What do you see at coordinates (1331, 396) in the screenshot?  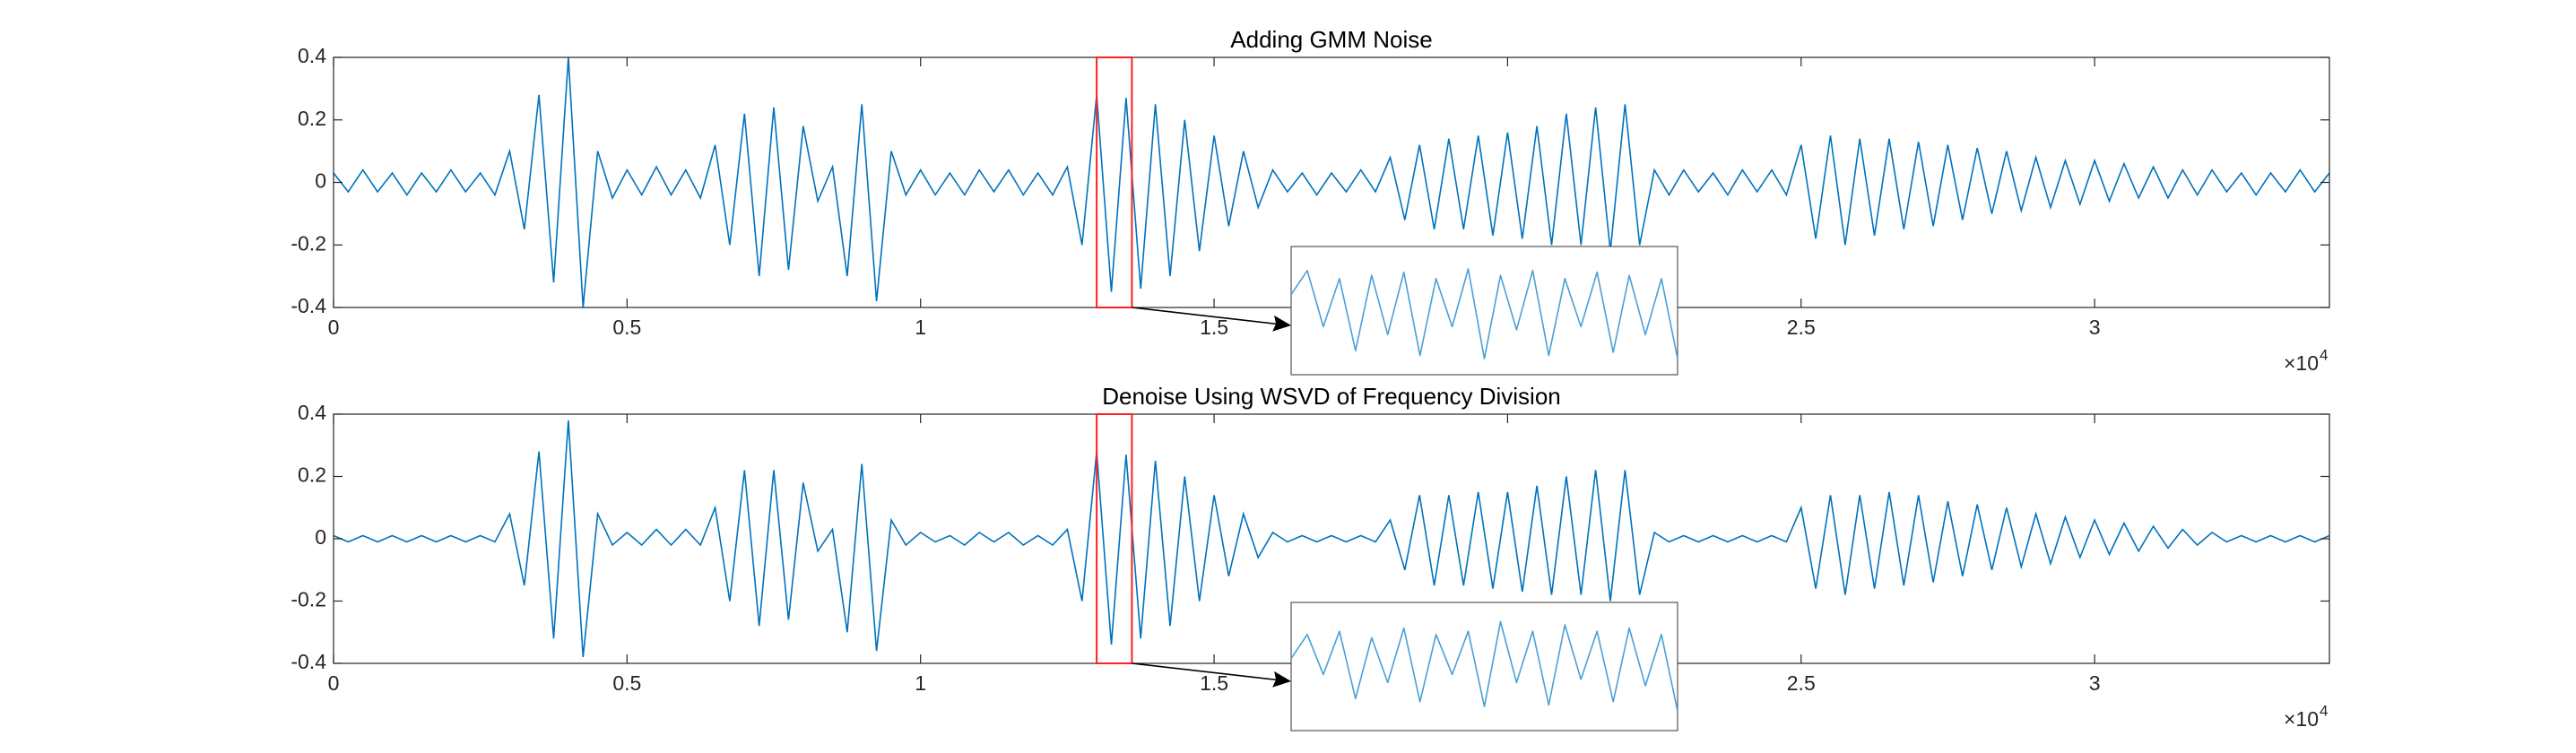 I see `chart-title: Denoise Using WSVD of Frequency Division` at bounding box center [1331, 396].